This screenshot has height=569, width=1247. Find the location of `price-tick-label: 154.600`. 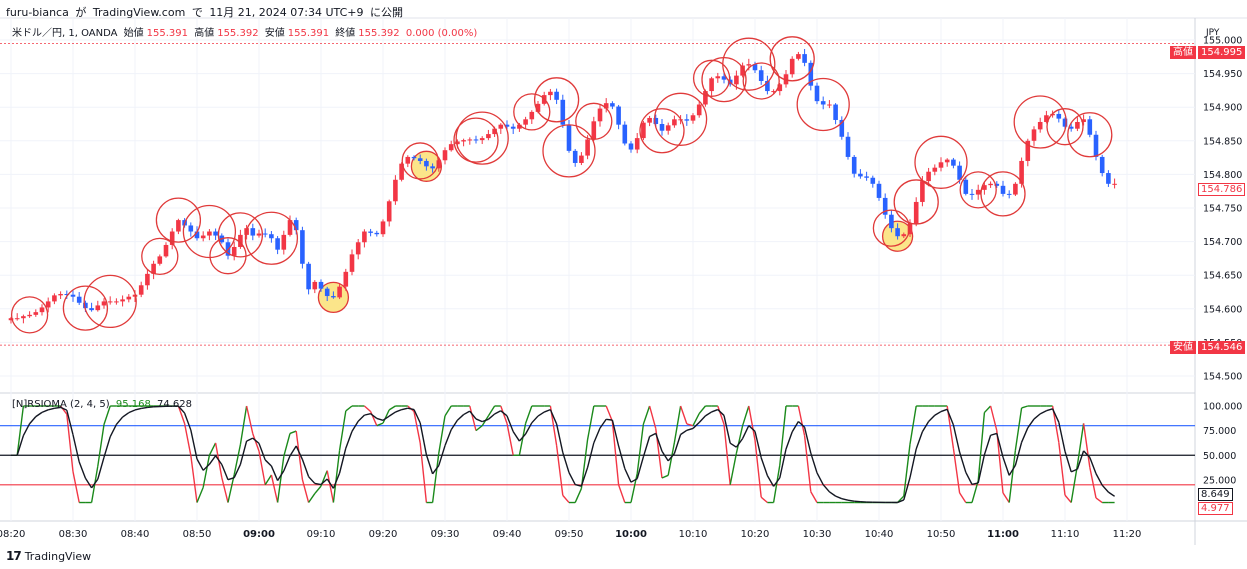

price-tick-label: 154.600 is located at coordinates (1222, 309).